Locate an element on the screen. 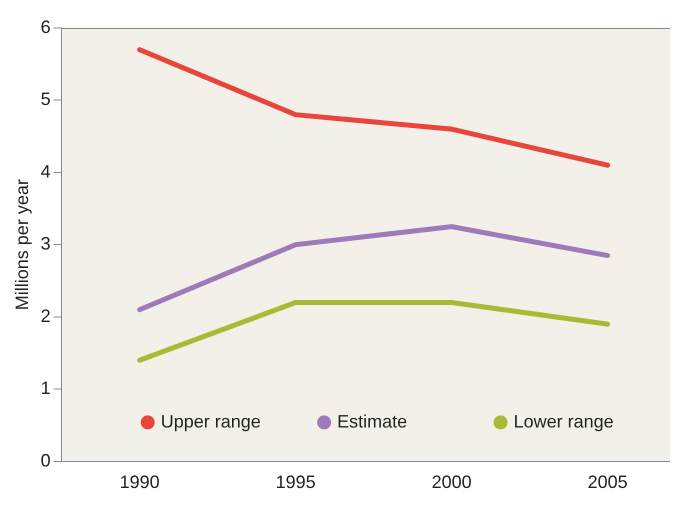 This screenshot has width=678, height=505. legend-label: Upper range is located at coordinates (210, 421).